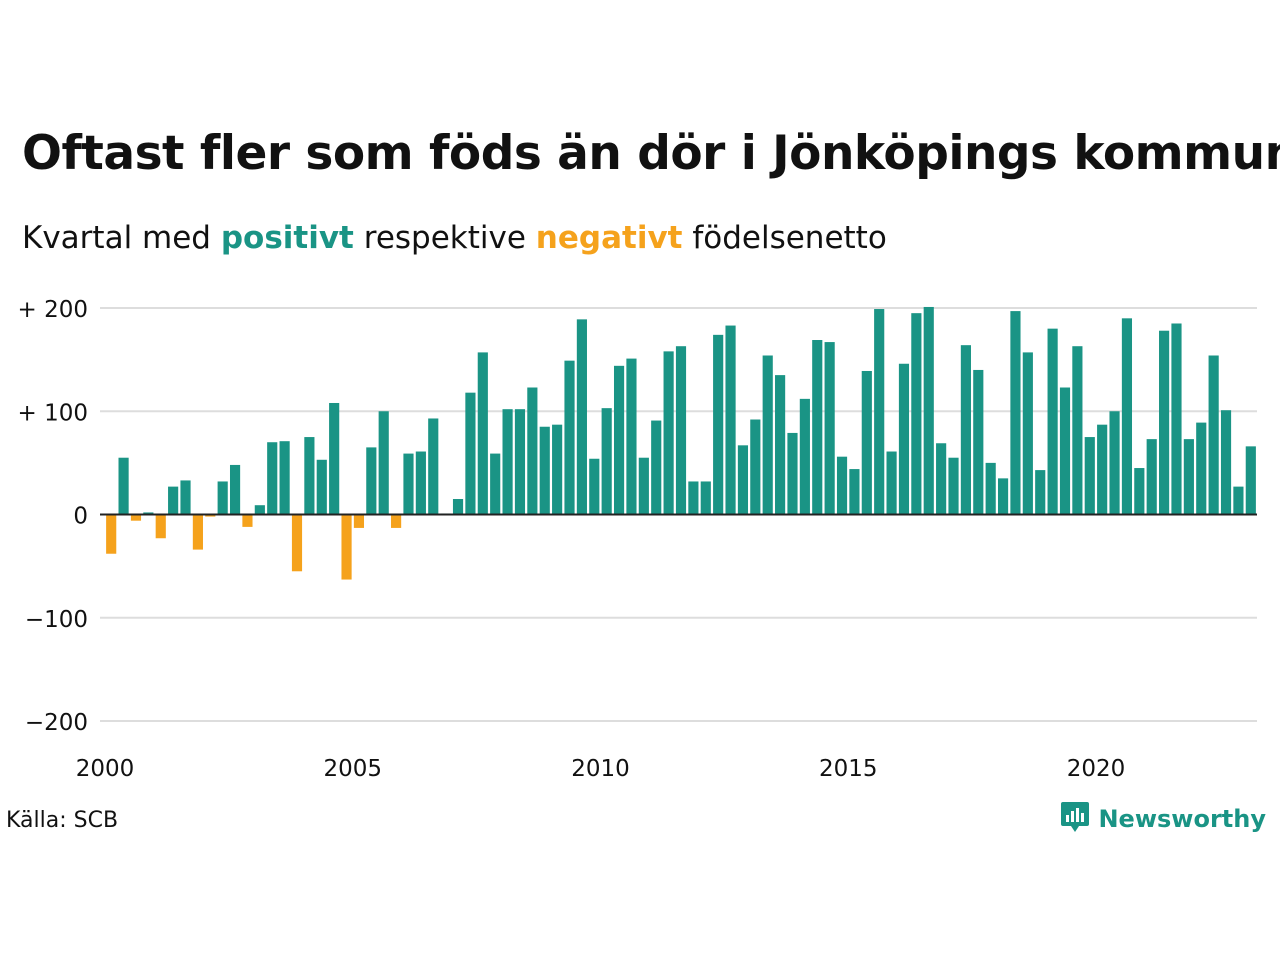 The height and width of the screenshot is (960, 1280). Describe the element at coordinates (56, 620) in the screenshot. I see `y-tick-label: −100` at that location.